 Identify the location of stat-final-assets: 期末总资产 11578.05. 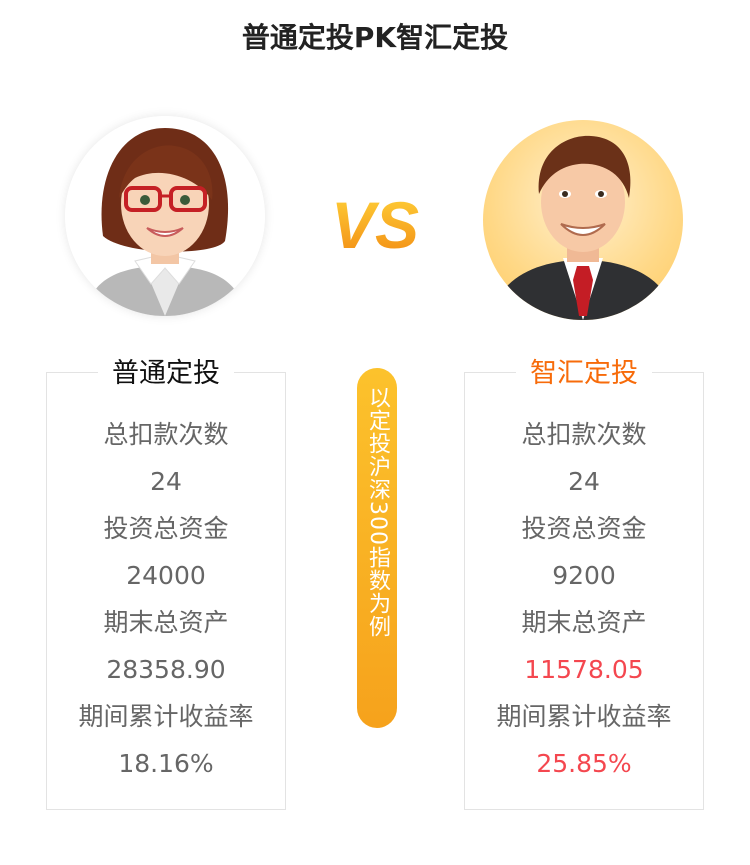
(584, 647).